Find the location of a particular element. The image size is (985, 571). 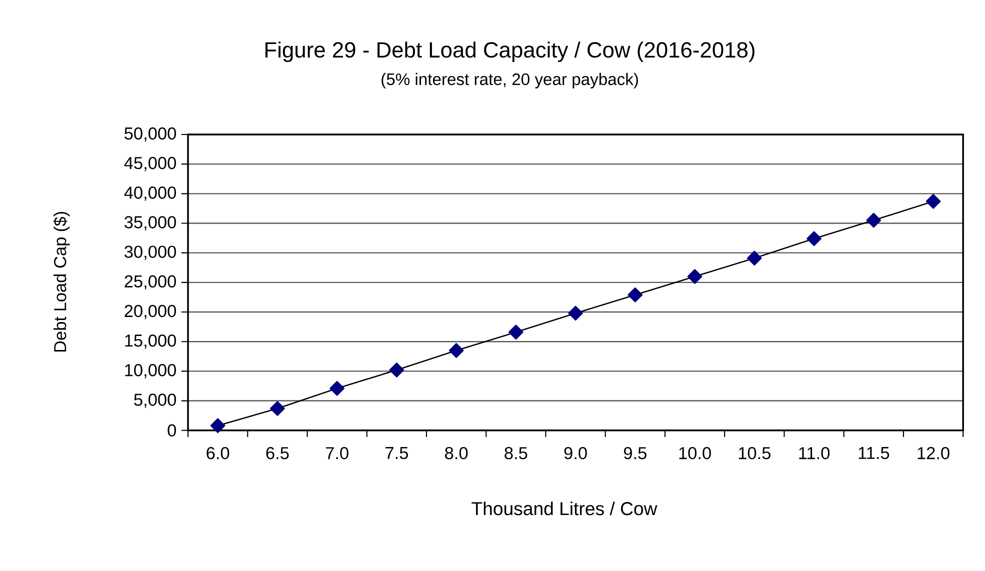

y-tick-label: 30,000 is located at coordinates (150, 253).